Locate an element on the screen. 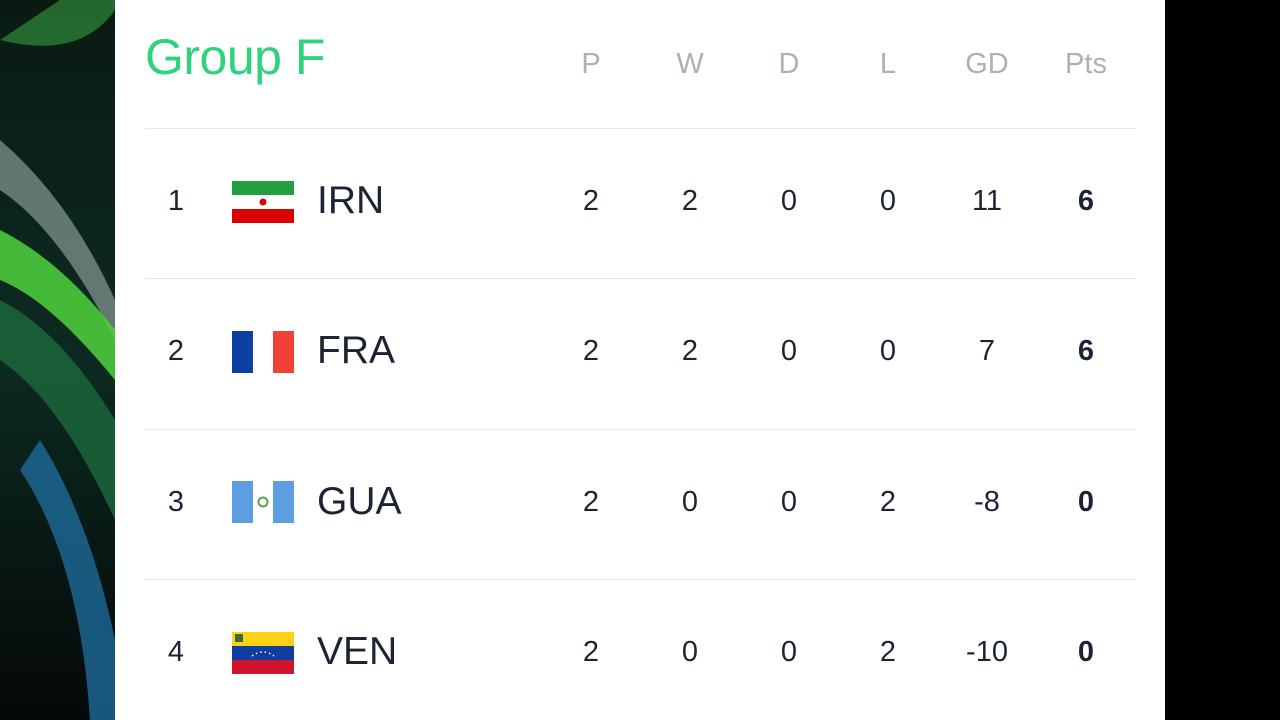 The image size is (1280, 720). team-code: GUA is located at coordinates (359, 501).